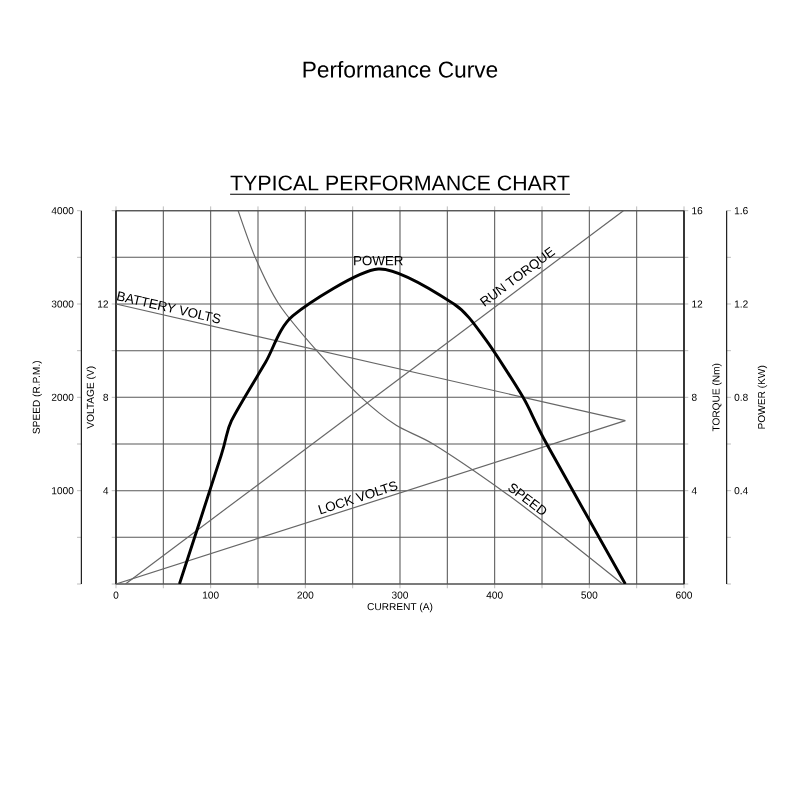  Describe the element at coordinates (400, 69) in the screenshot. I see `chart-title: Performance Curve` at that location.